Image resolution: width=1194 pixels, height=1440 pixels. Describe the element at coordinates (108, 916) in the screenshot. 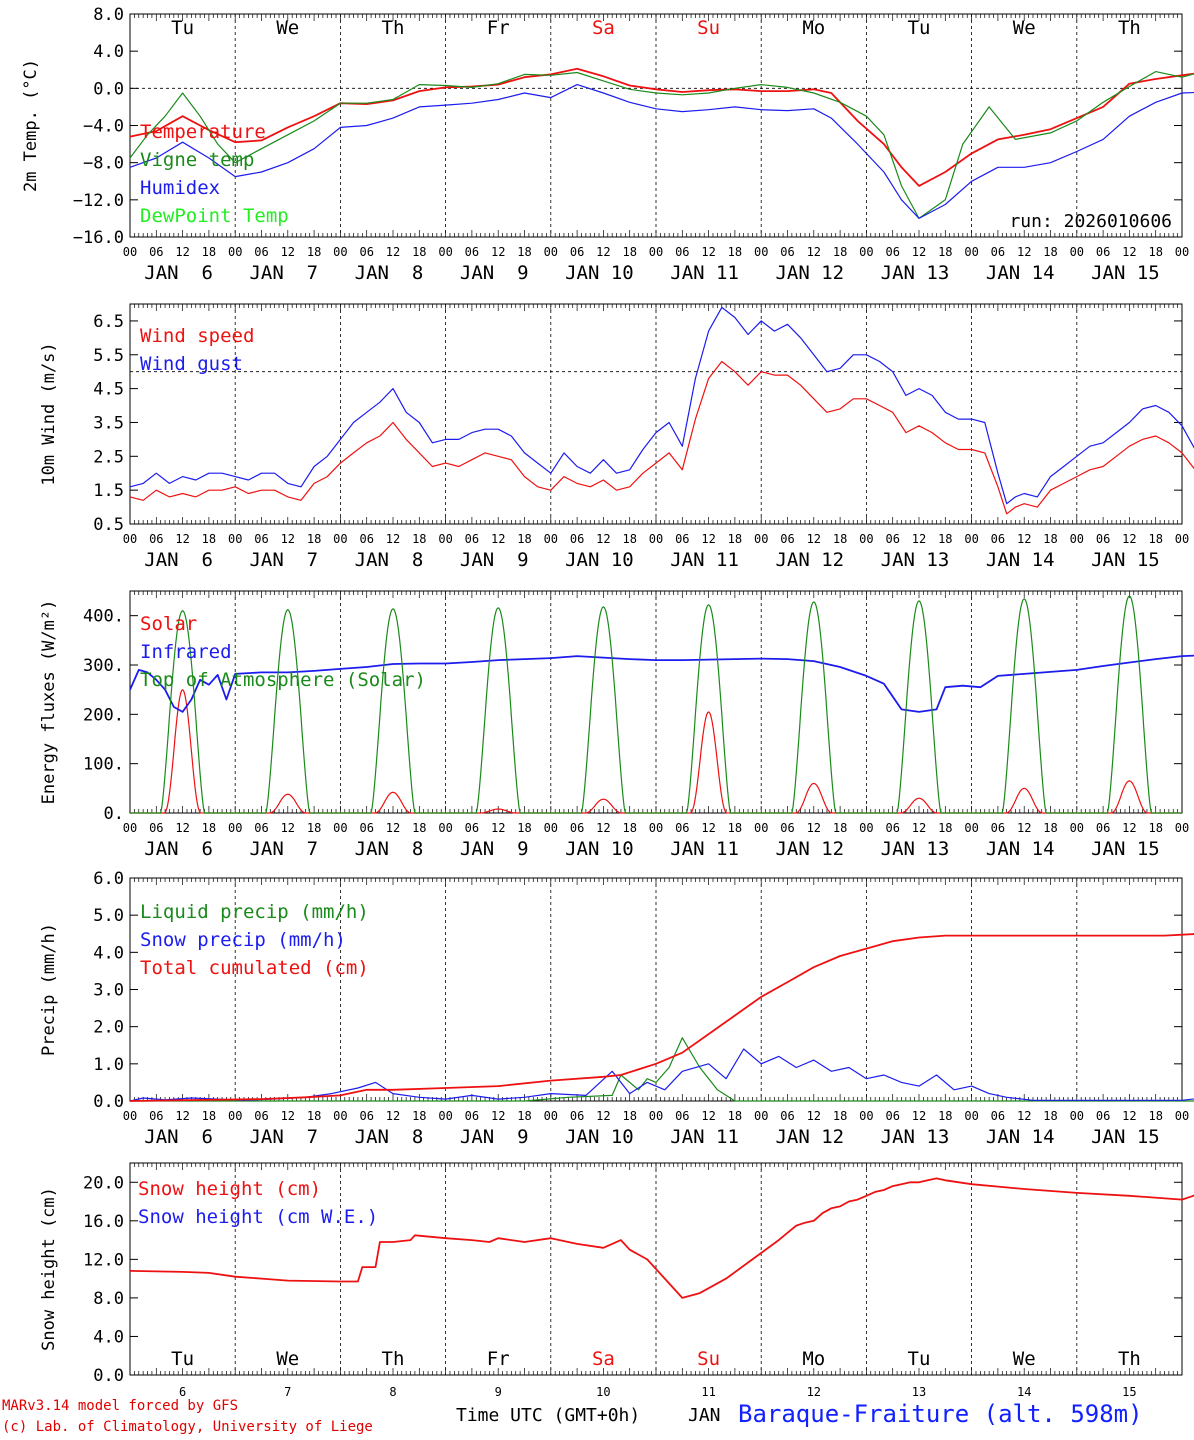

I see `y-tick-label: 5.0` at that location.